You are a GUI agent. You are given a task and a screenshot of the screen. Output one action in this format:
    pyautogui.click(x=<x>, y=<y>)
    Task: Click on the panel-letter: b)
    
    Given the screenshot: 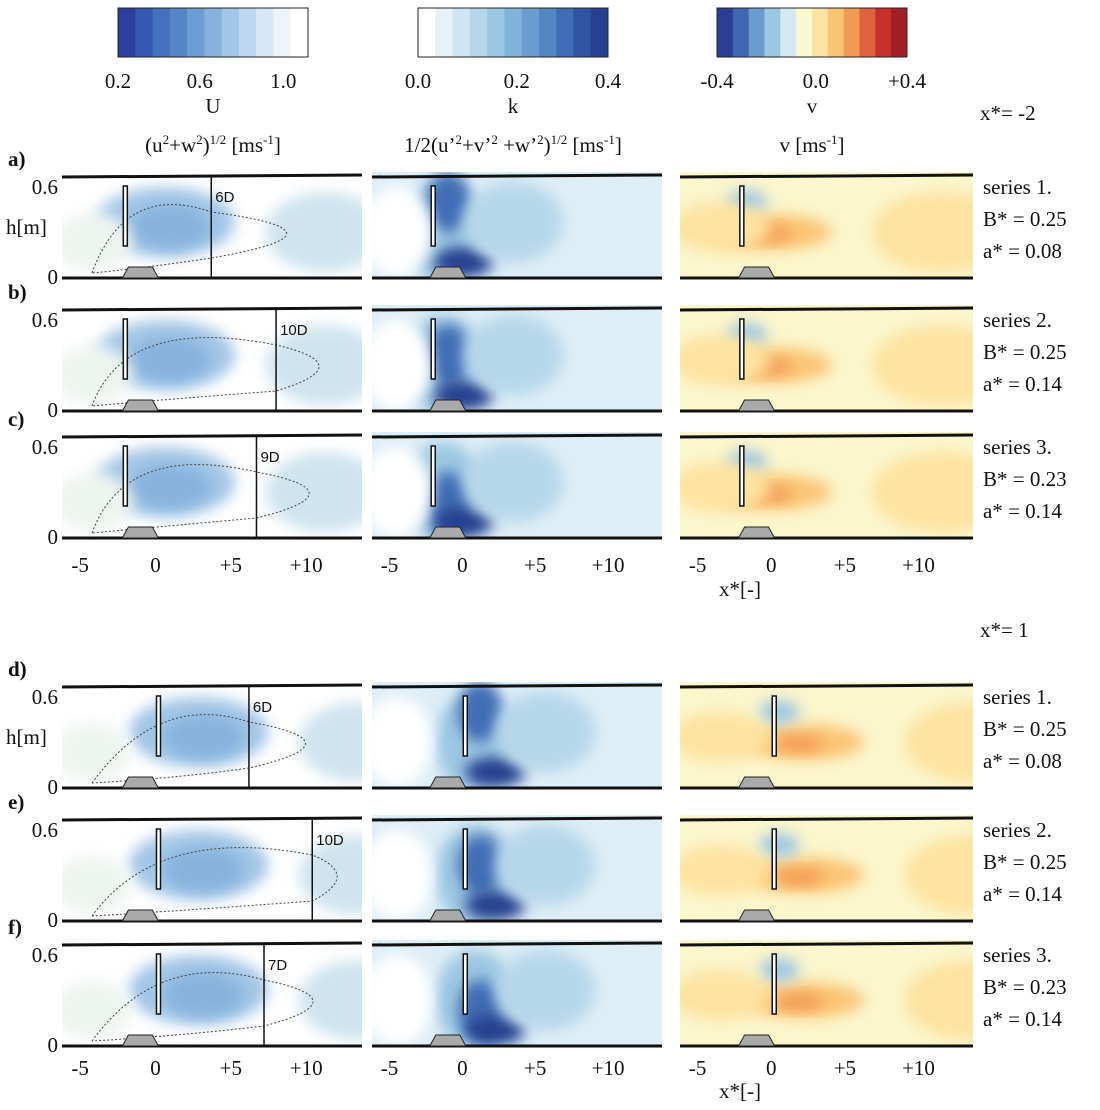 What is the action you would take?
    pyautogui.click(x=17, y=292)
    